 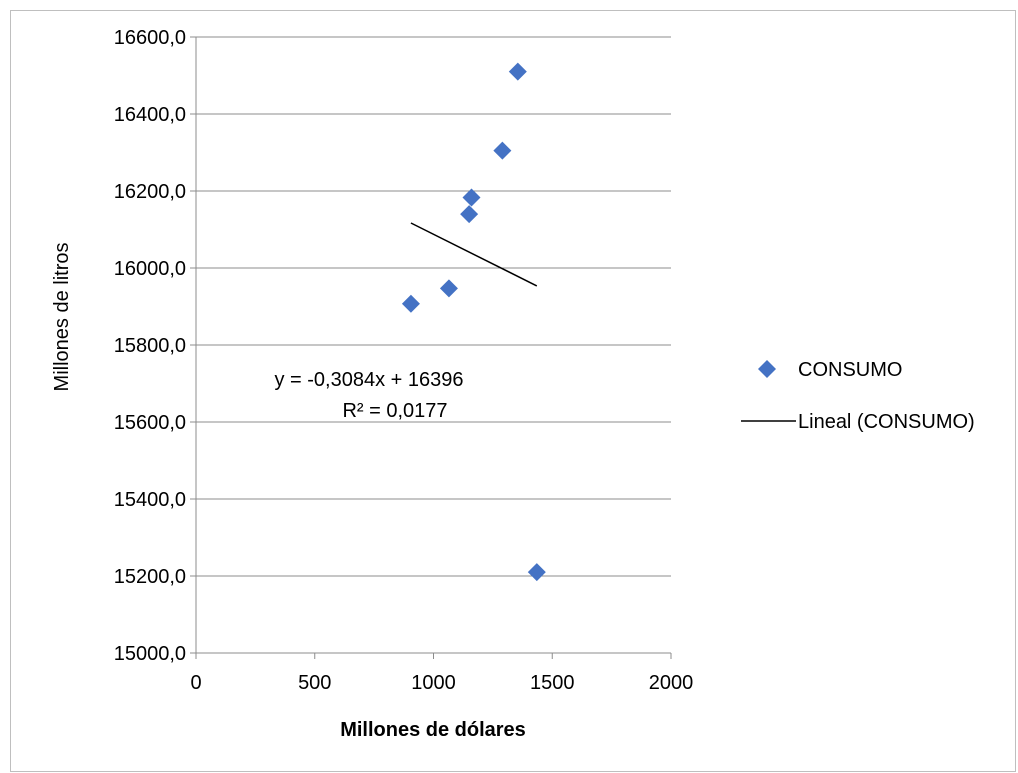 What do you see at coordinates (150, 654) in the screenshot?
I see `y-tick-label: 15000,0` at bounding box center [150, 654].